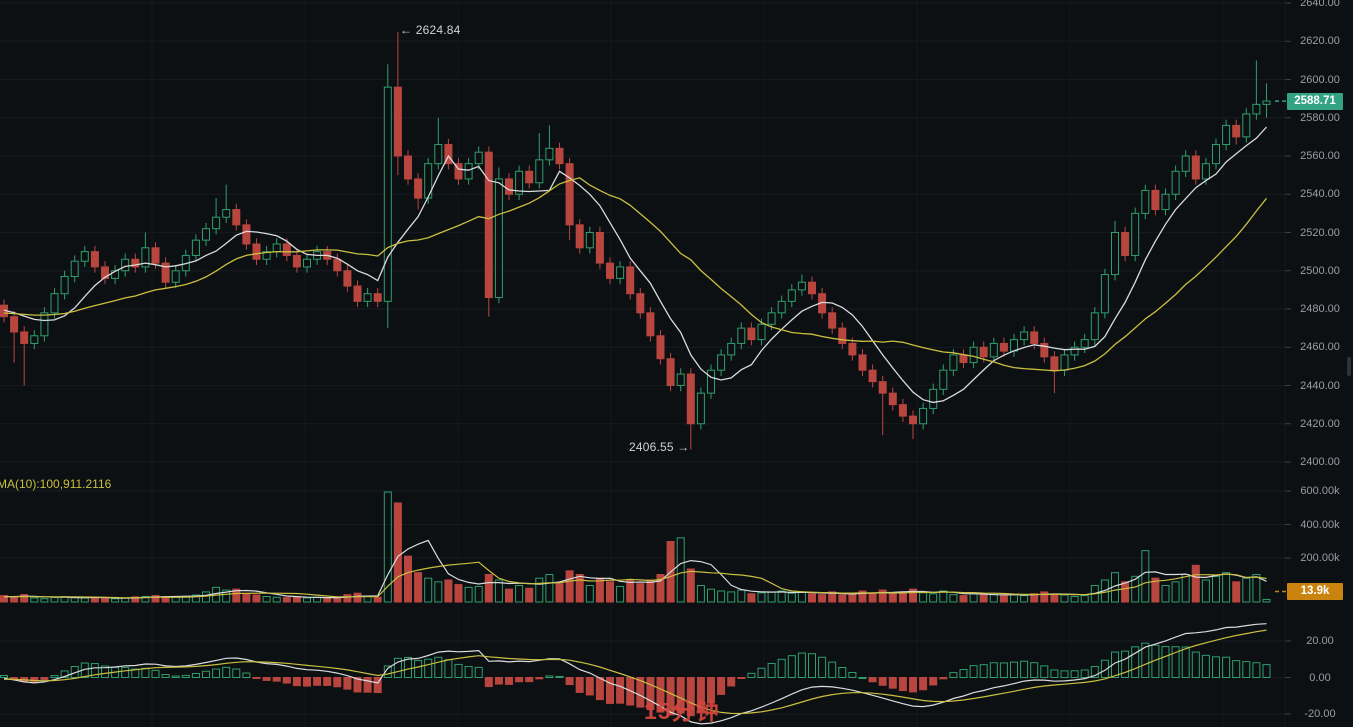  What do you see at coordinates (1315, 591) in the screenshot?
I see `last-volume-badge: 13.9k` at bounding box center [1315, 591].